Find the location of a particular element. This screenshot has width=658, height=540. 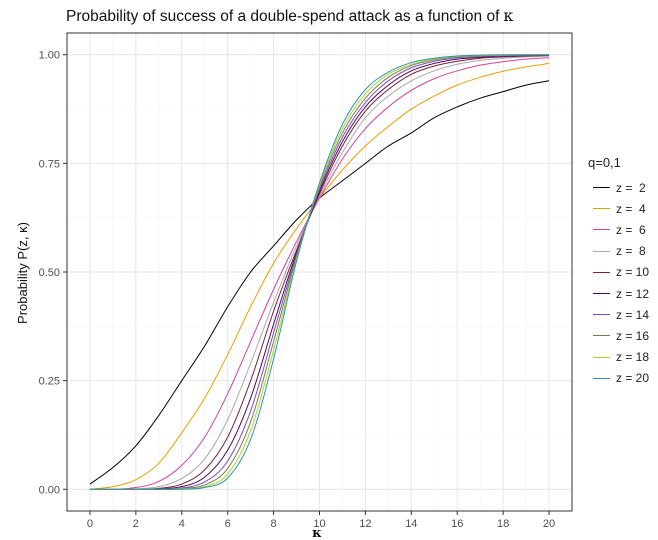

x-tick-label: 20 is located at coordinates (549, 524).